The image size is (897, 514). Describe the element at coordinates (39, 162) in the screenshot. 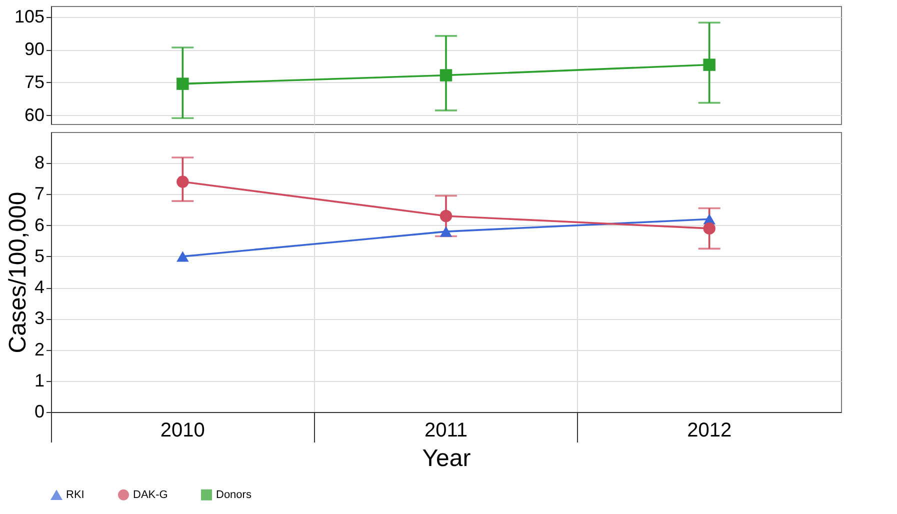

I see `y-tick-label: 8` at that location.